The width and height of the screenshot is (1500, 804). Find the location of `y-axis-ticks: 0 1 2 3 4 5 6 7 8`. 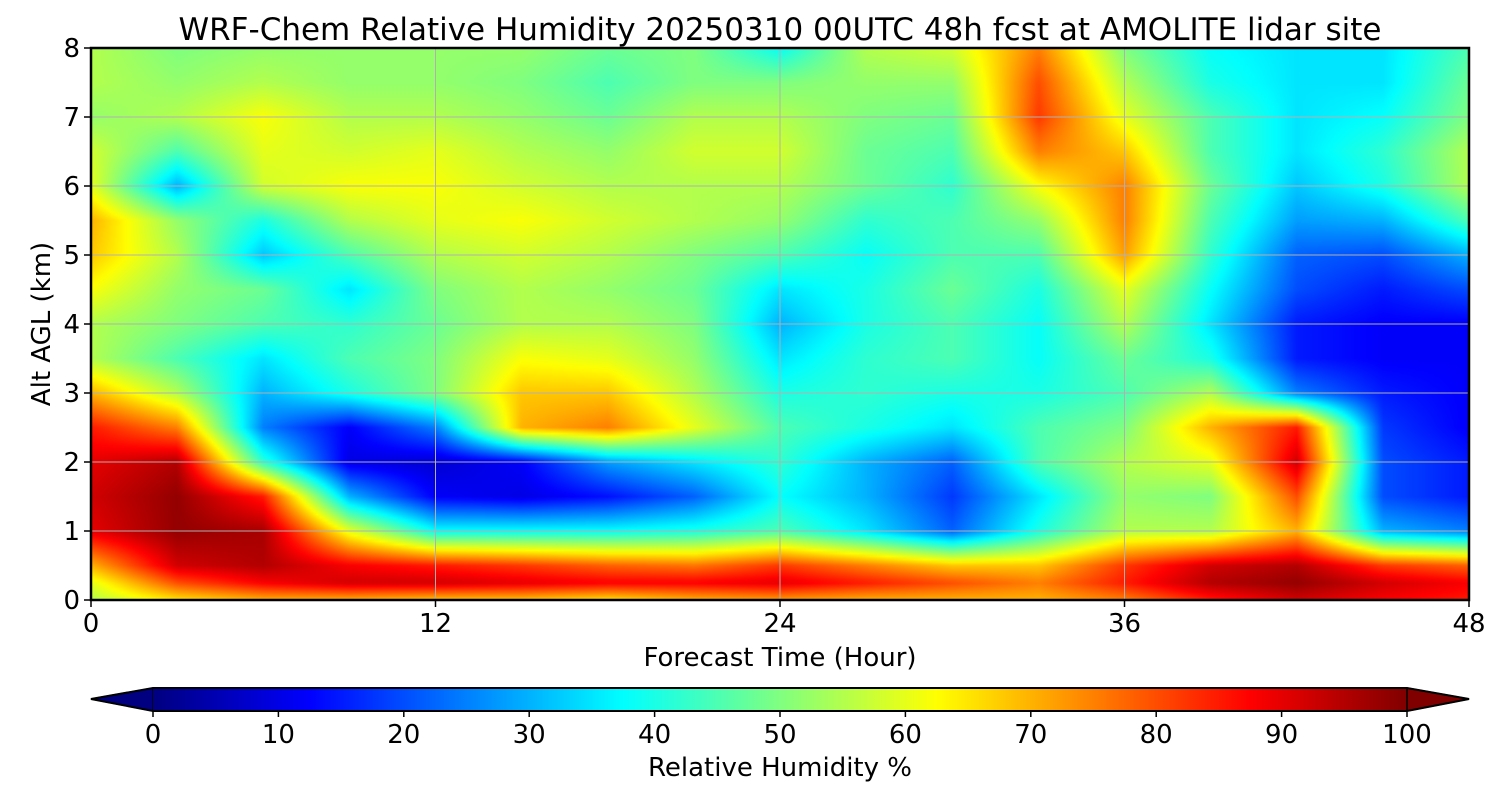

y-axis-ticks: 0 1 2 3 4 5 6 7 8 is located at coordinates (77, 325).